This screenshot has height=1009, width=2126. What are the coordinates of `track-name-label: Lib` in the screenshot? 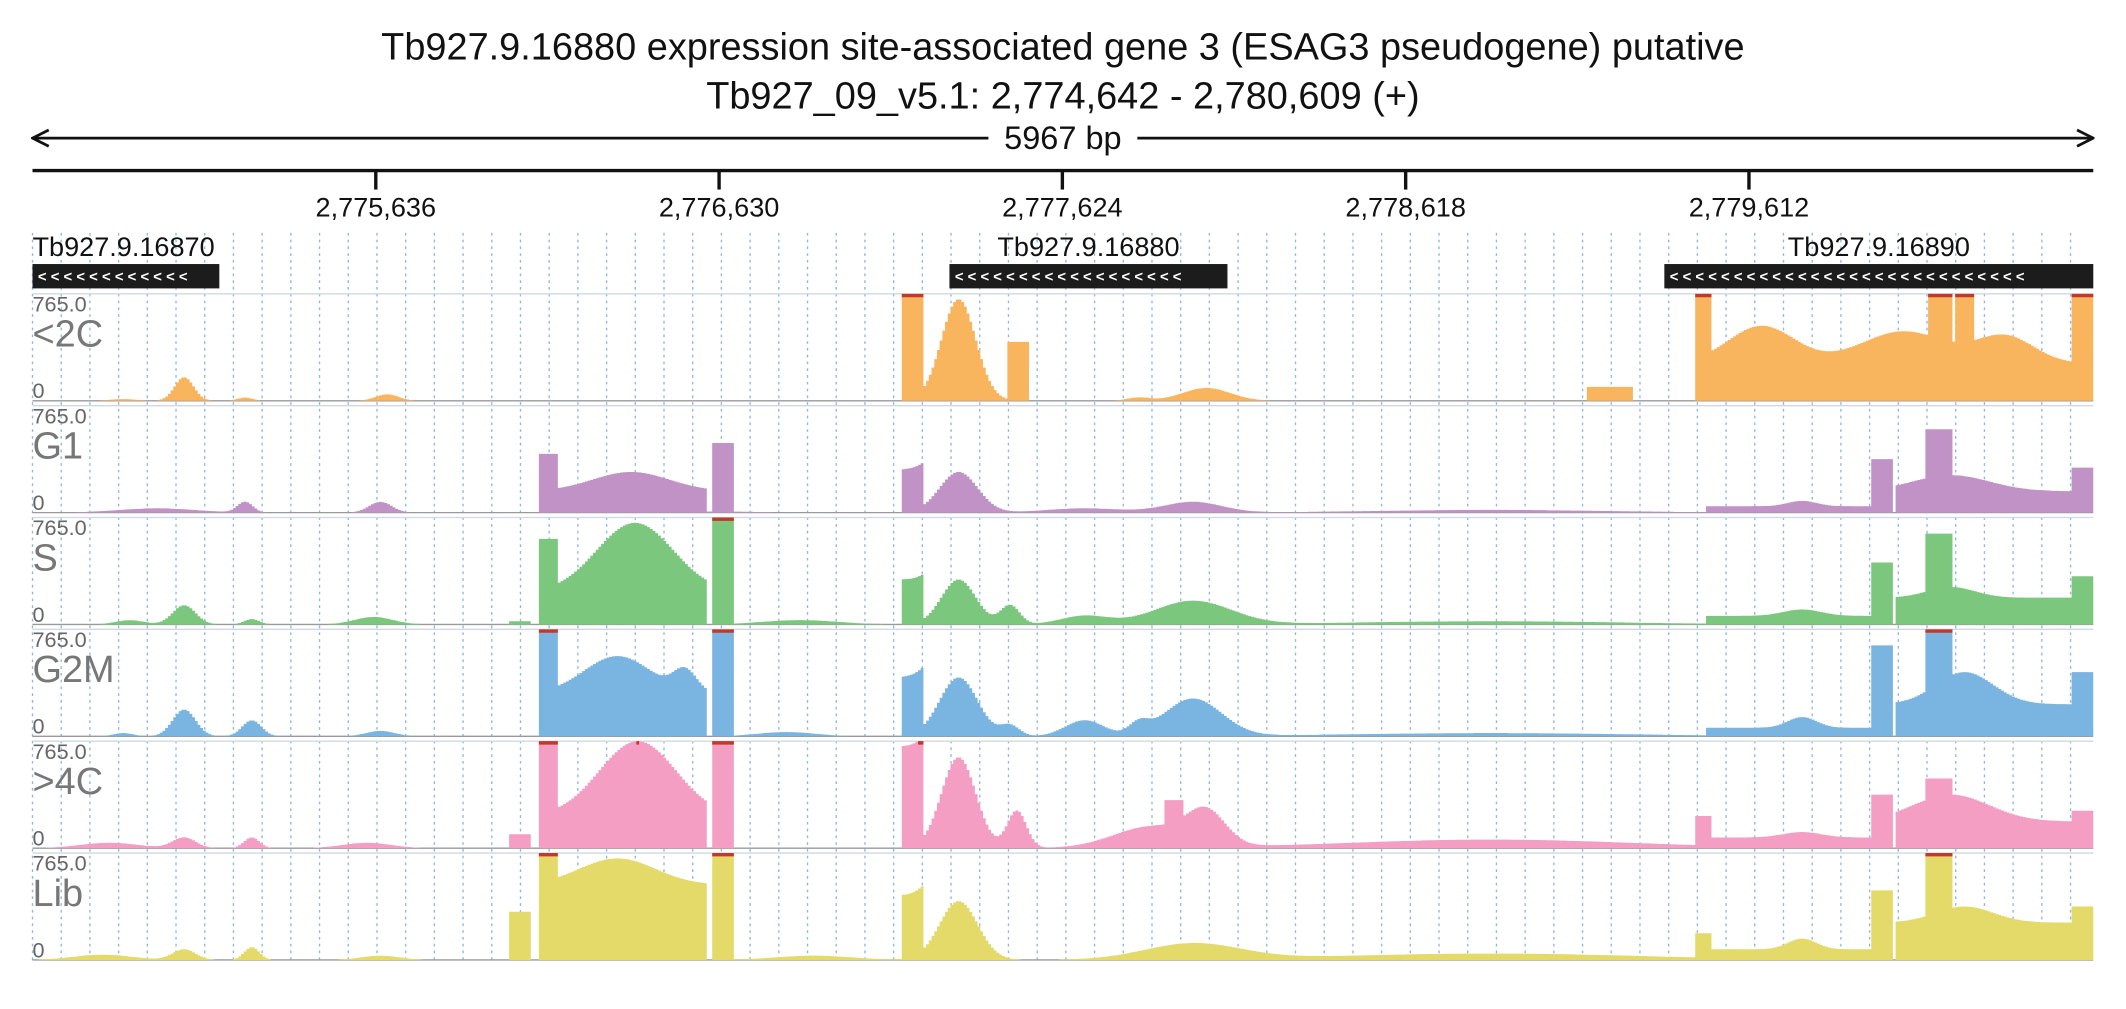 It's located at (57, 894).